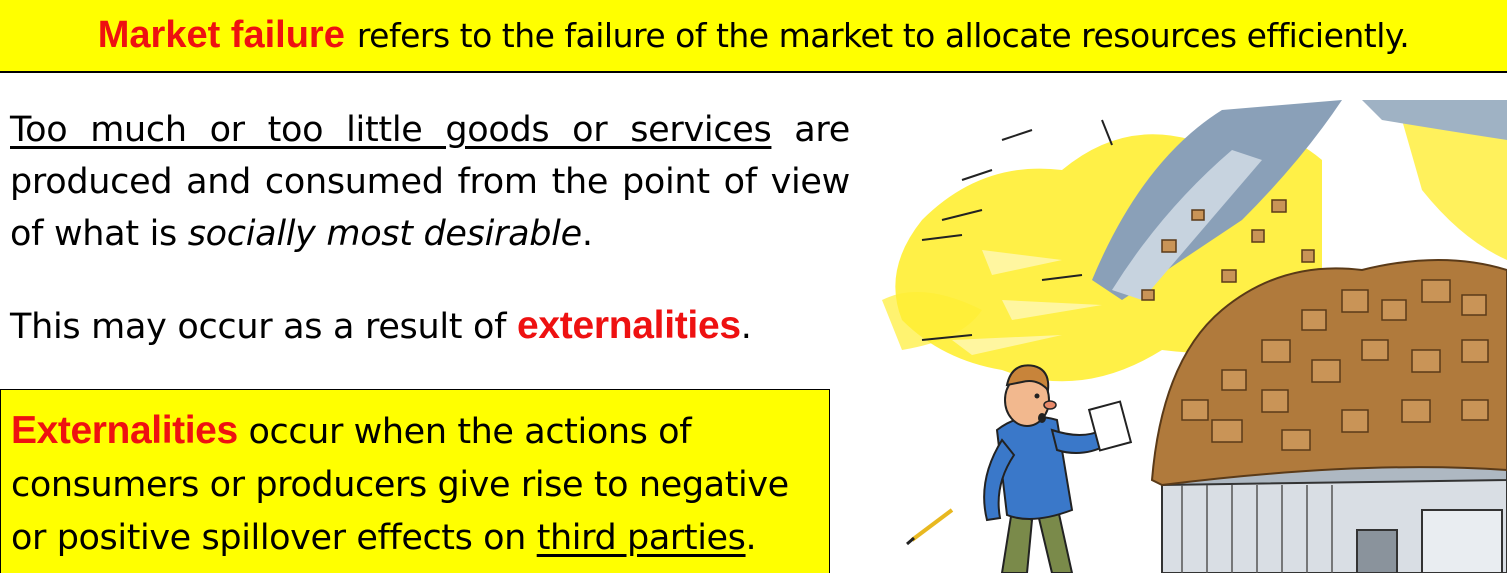  Describe the element at coordinates (391, 130) in the screenshot. I see `paragraph1-underlined: Too much or too little goods or services` at that location.